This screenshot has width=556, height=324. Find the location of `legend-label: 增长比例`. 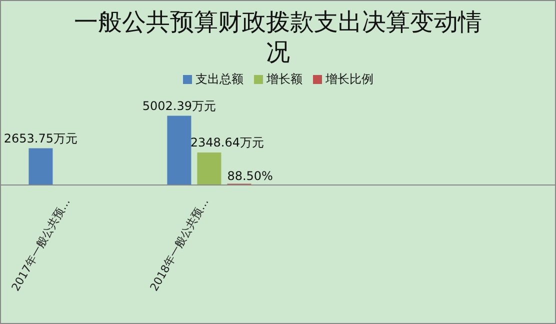

legend-label: 增长比例 is located at coordinates (349, 79).